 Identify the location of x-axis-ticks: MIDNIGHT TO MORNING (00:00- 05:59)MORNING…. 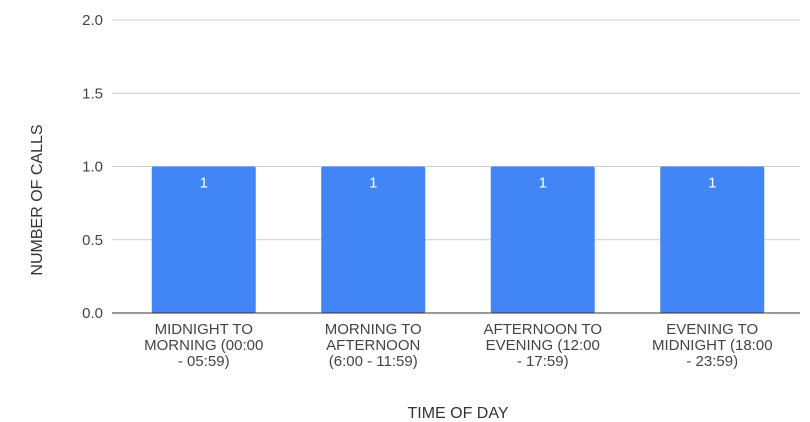
(458, 345).